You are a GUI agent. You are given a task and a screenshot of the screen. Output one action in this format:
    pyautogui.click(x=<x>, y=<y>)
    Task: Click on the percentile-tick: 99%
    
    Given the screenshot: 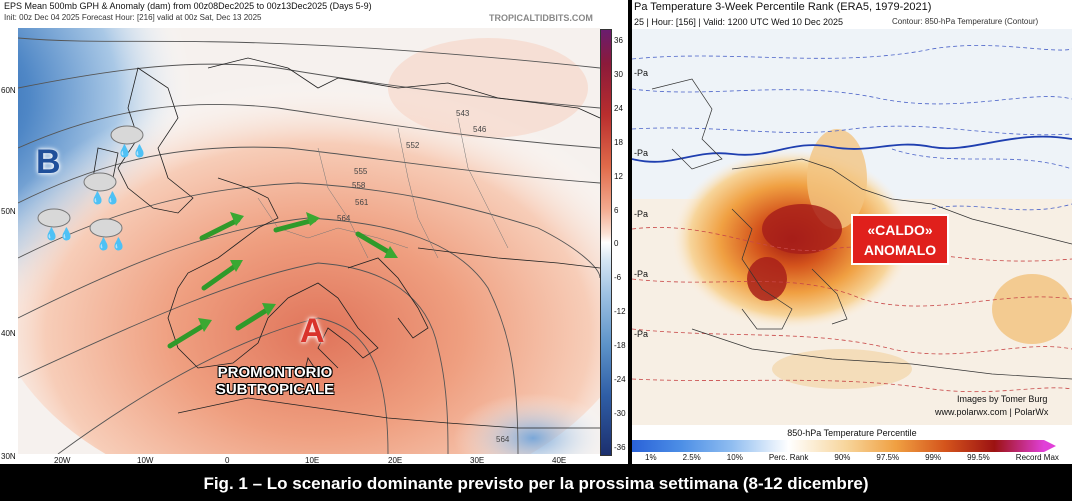 What is the action you would take?
    pyautogui.click(x=933, y=457)
    